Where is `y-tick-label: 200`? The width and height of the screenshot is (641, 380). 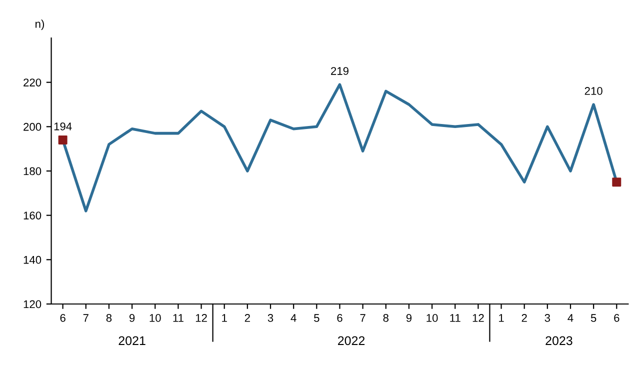
y-tick-label: 200 is located at coordinates (33, 126).